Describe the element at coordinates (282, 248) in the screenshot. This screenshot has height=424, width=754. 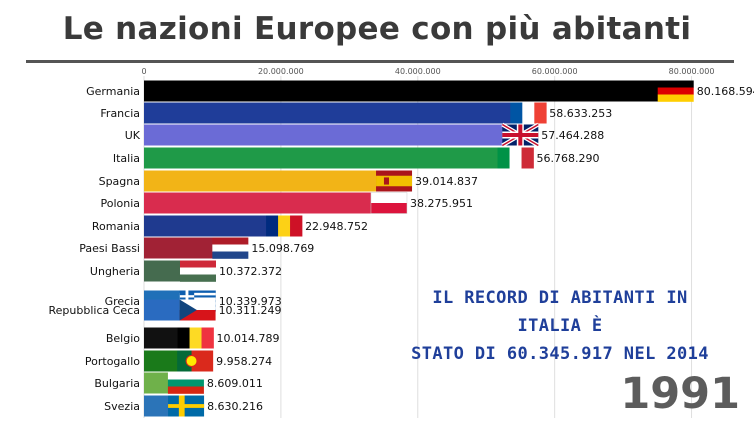
I see `value-label: 15.098.769` at that location.